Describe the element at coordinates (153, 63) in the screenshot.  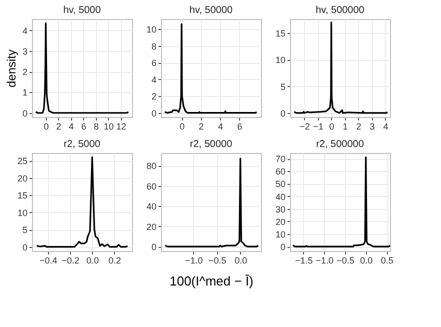
I see `y-tick-label: 6` at that location.